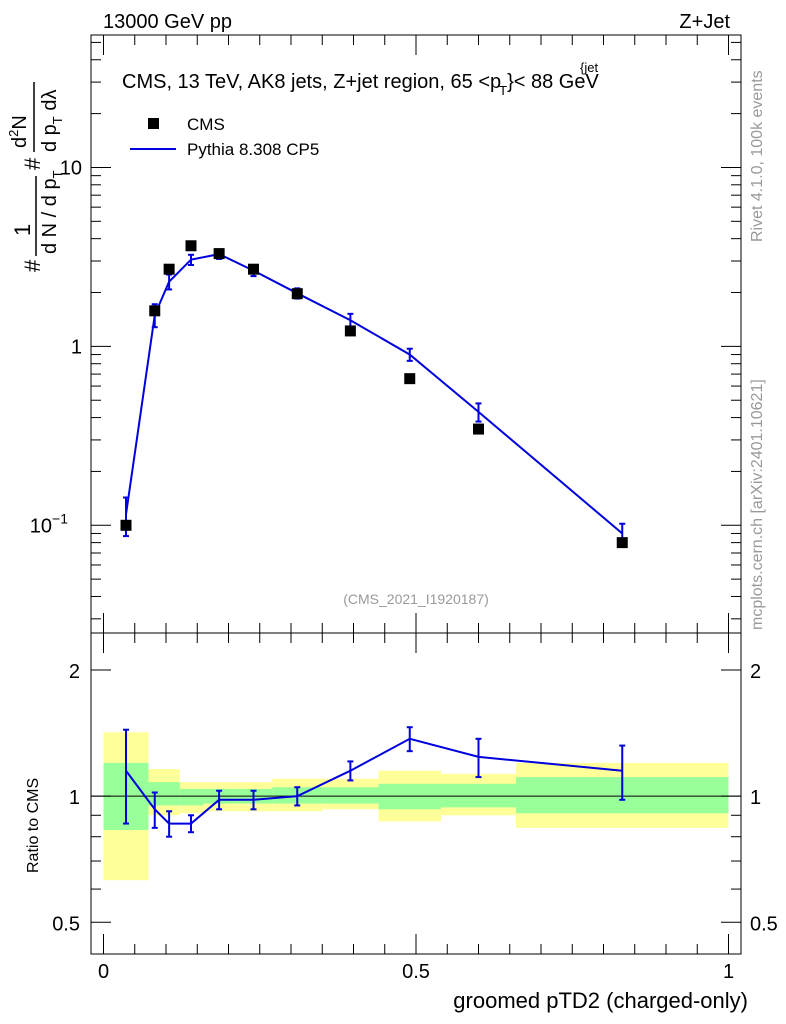 Image resolution: width=786 pixels, height=1024 pixels. I want to click on ratio-ytick-label-right: 2, so click(755, 672).